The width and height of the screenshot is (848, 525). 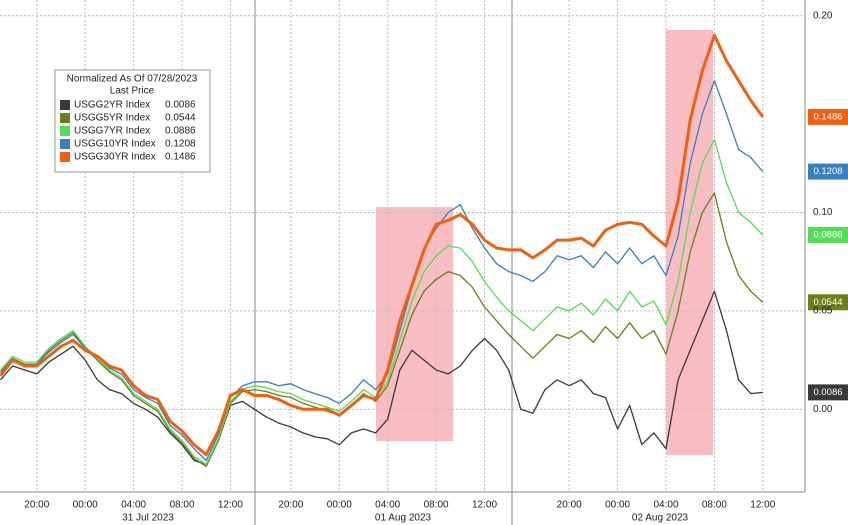 I want to click on legend-value: 0.1486, so click(x=180, y=157).